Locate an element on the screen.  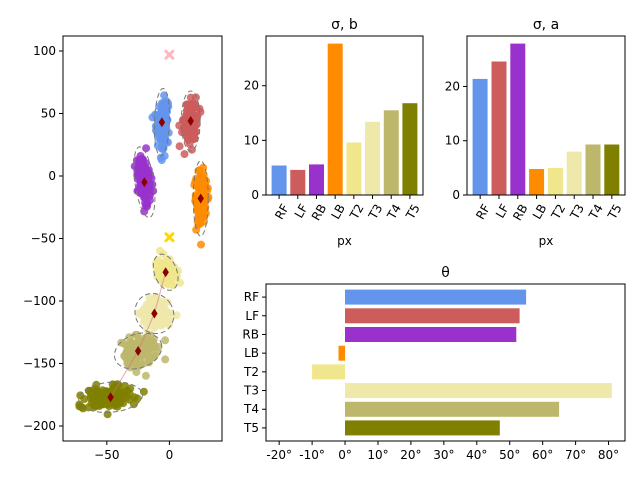
x-tick-label: -10° is located at coordinates (312, 455).